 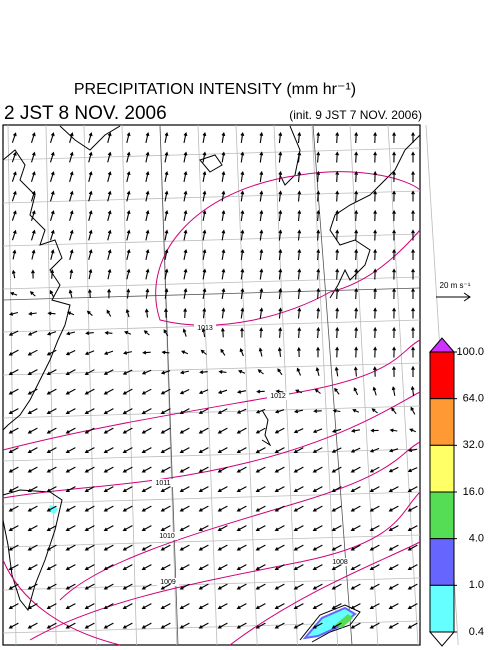 I want to click on isobar-label: 1008, so click(x=340, y=562).